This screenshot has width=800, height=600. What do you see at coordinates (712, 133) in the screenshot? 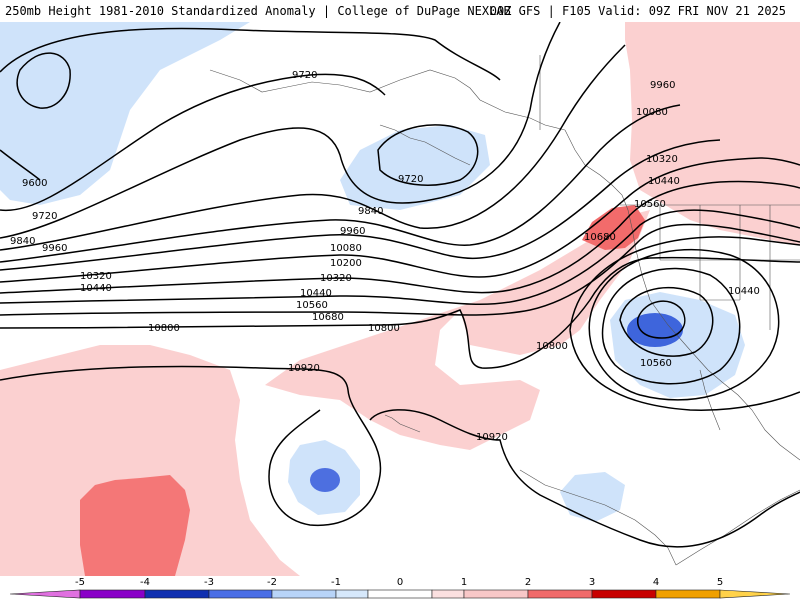
I see `pos-anomaly-northeast` at bounding box center [712, 133].